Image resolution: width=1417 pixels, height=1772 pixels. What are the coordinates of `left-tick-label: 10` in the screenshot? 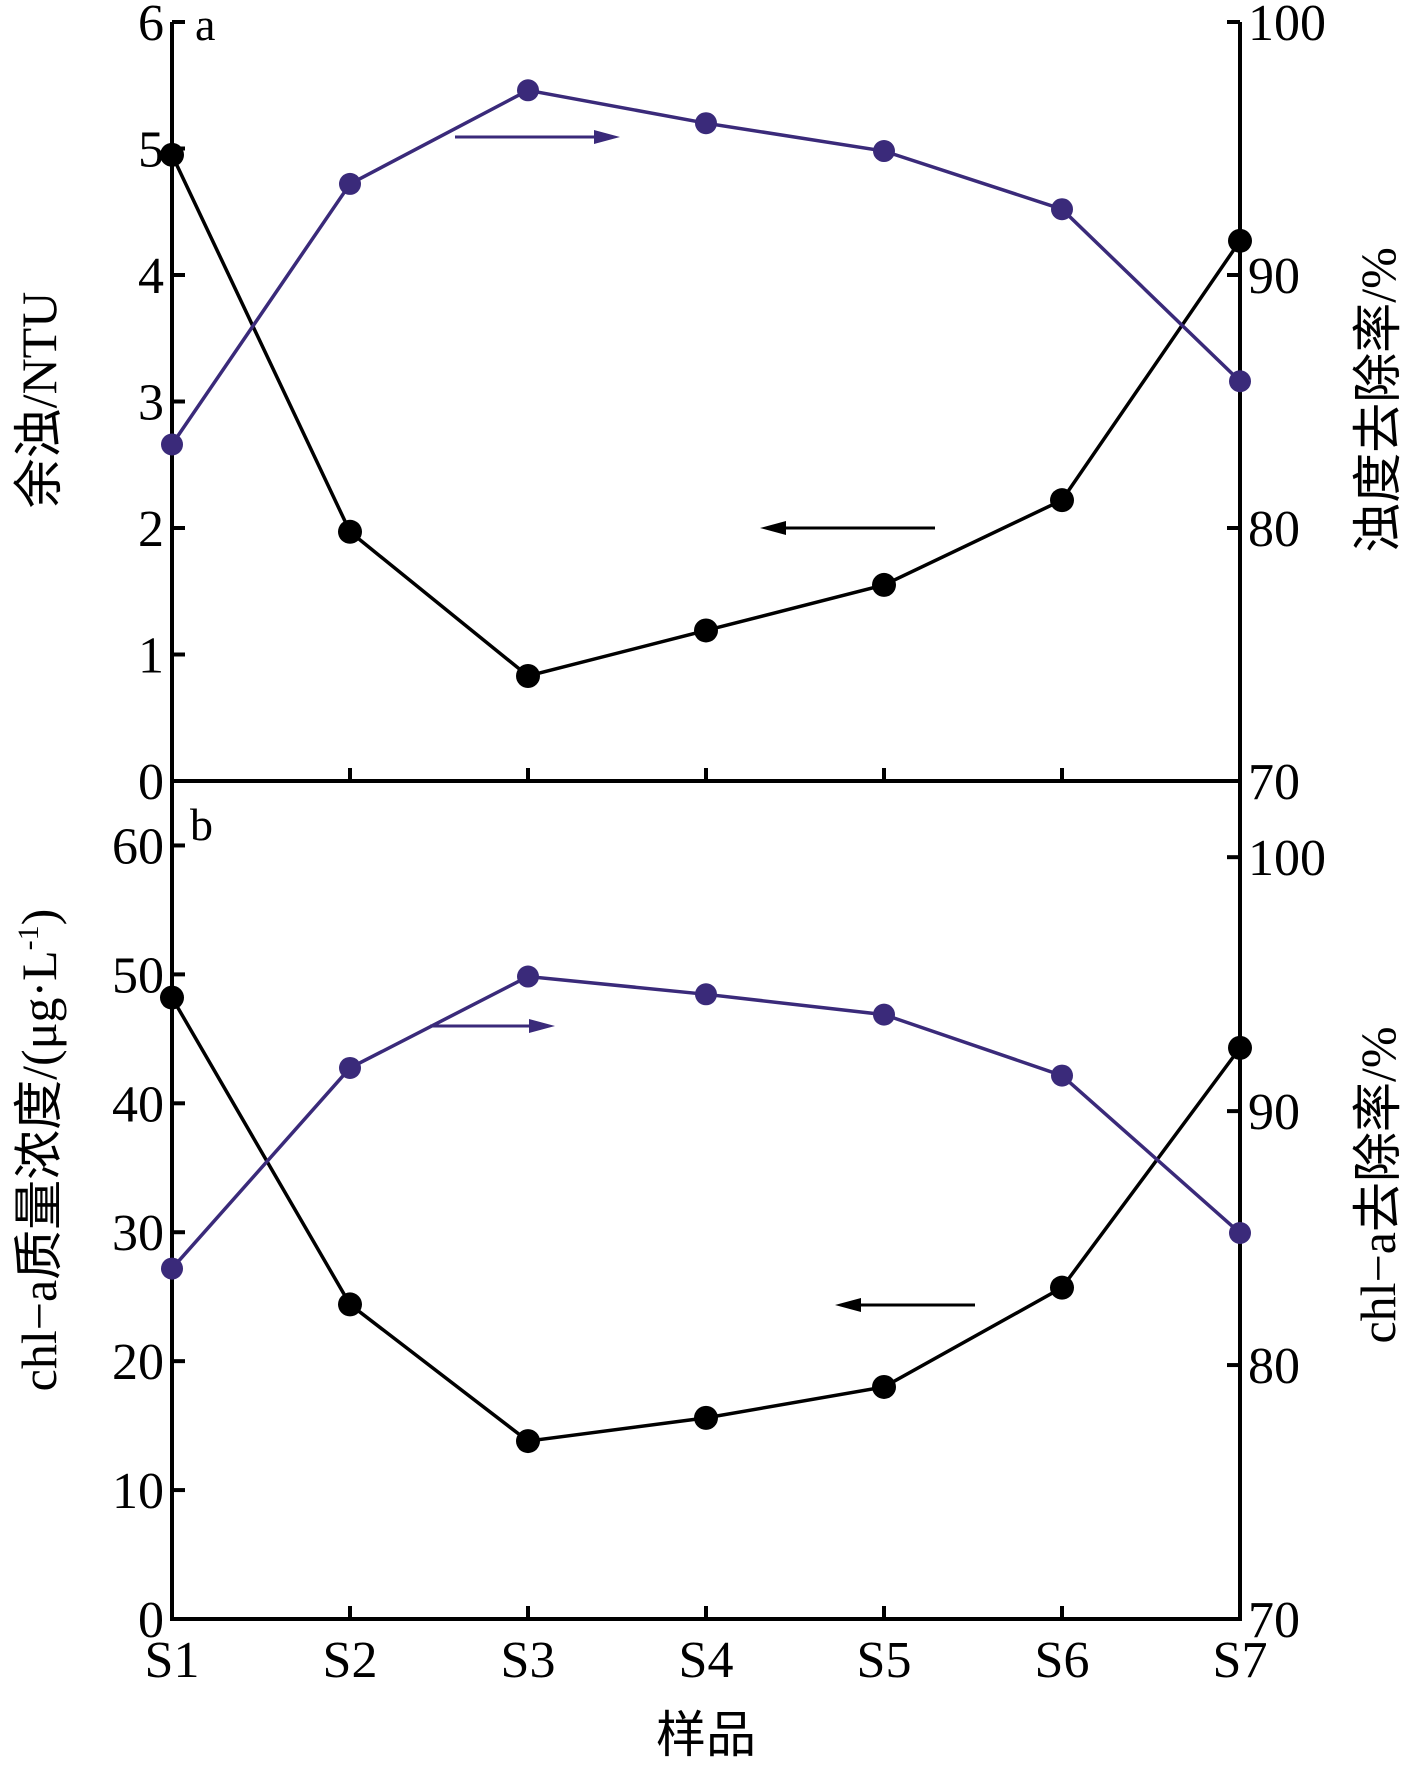 It's located at (138, 1491).